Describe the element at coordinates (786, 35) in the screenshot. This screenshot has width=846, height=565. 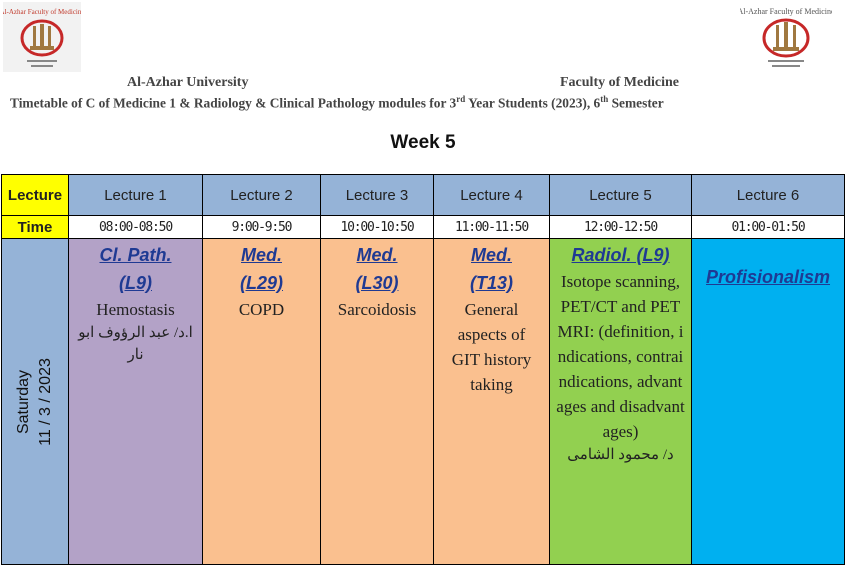
I see `faculty-logo-right: Al-Azhar Faculty of Medicine` at that location.